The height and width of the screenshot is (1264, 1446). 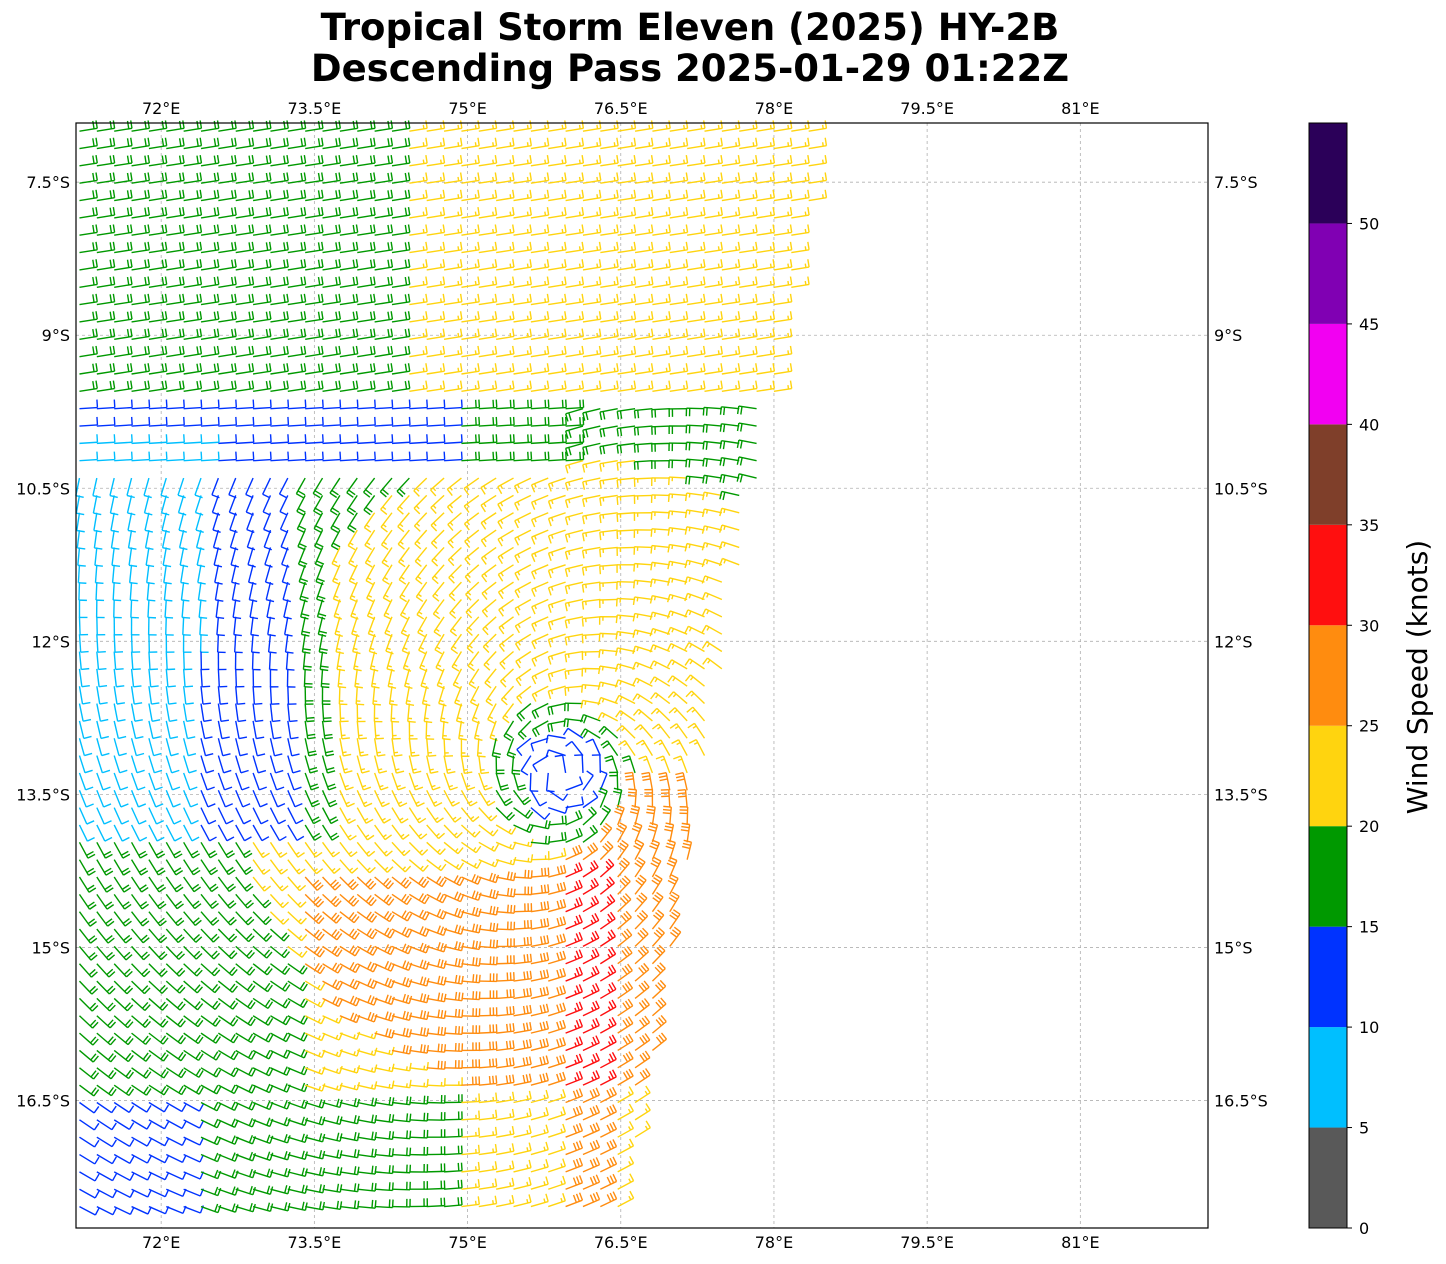 What do you see at coordinates (43, 794) in the screenshot?
I see `lat-tick-label-left: 13.5°S` at bounding box center [43, 794].